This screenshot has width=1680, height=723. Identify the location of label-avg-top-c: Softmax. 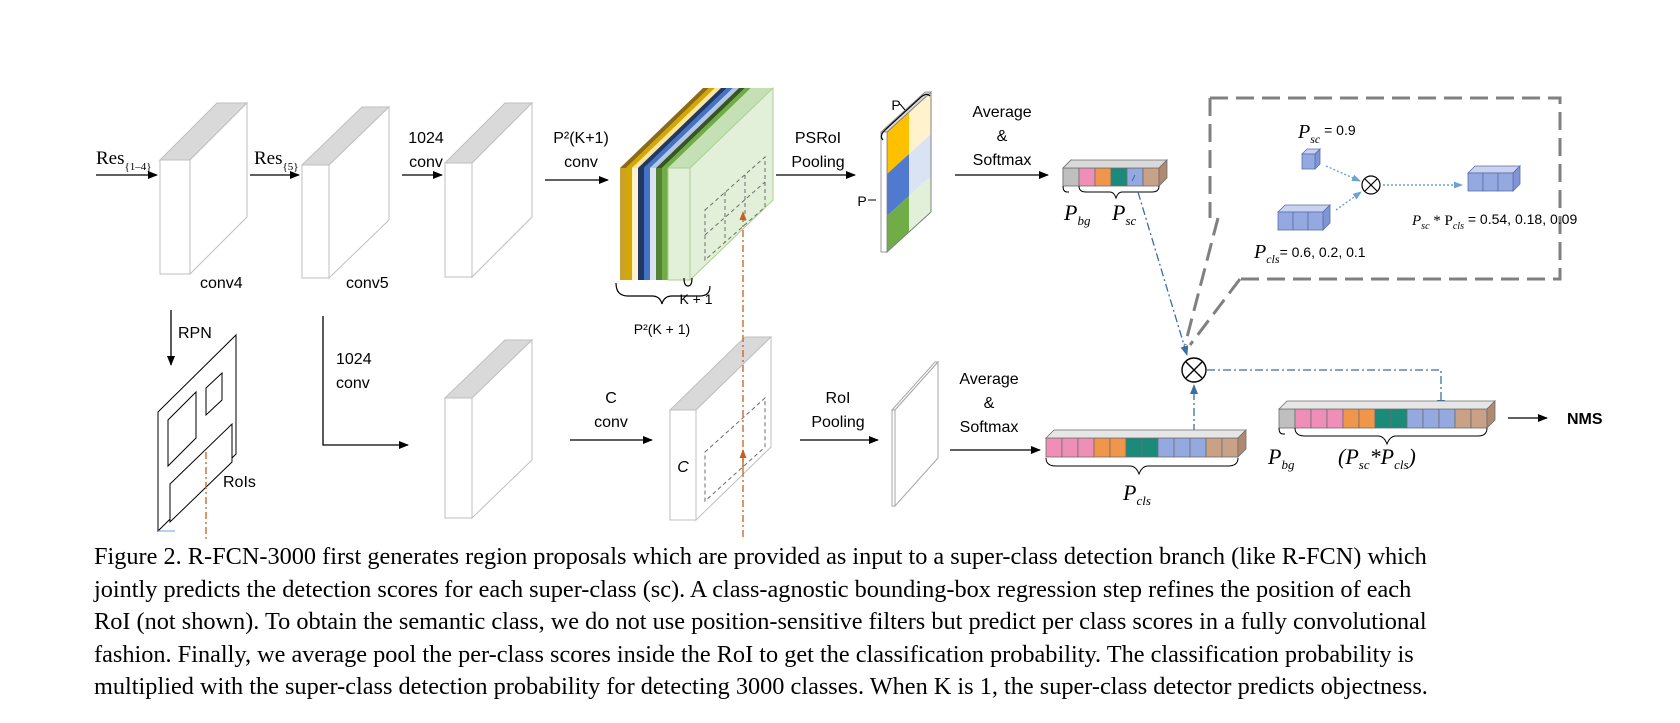
(1002, 160).